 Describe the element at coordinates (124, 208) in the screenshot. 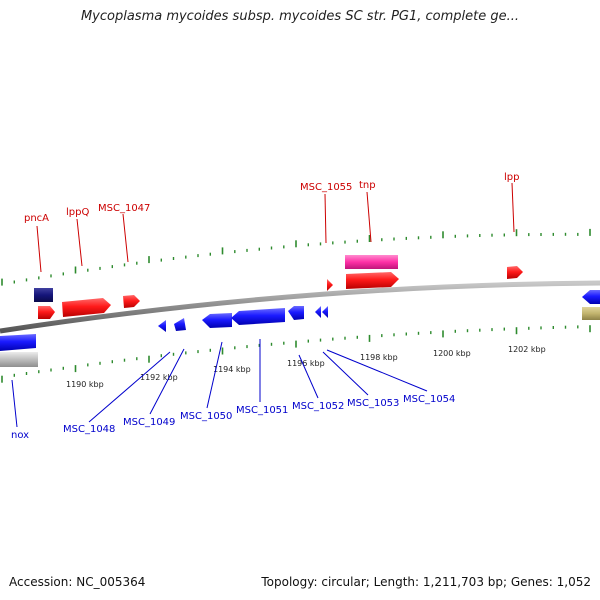

I see `label-MSC_1047: MSC_1047` at that location.